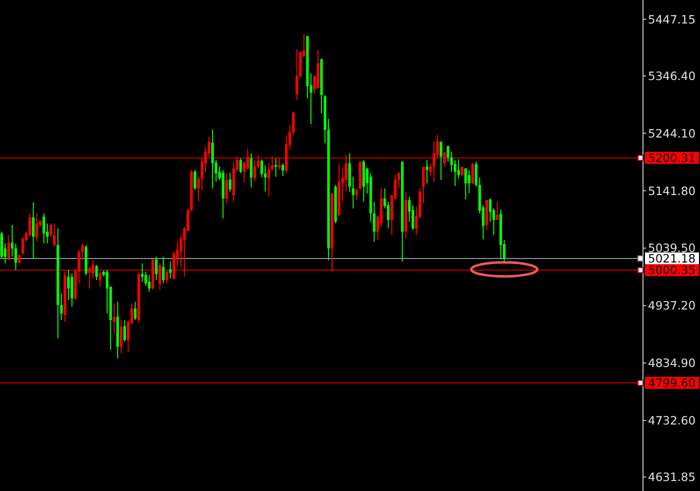 The height and width of the screenshot is (491, 700). What do you see at coordinates (672, 363) in the screenshot?
I see `y-tick-label: 4834.90` at bounding box center [672, 363].